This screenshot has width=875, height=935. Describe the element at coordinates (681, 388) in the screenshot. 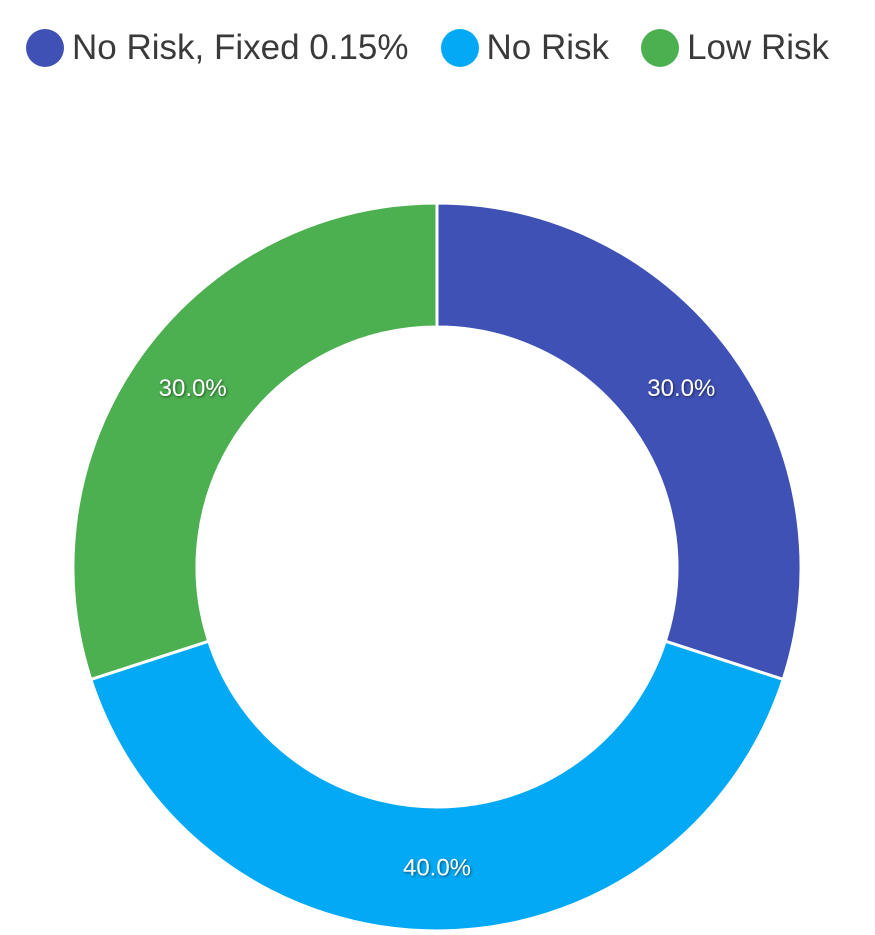

I see `data-label-no-risk-fixed: 30.0%` at that location.